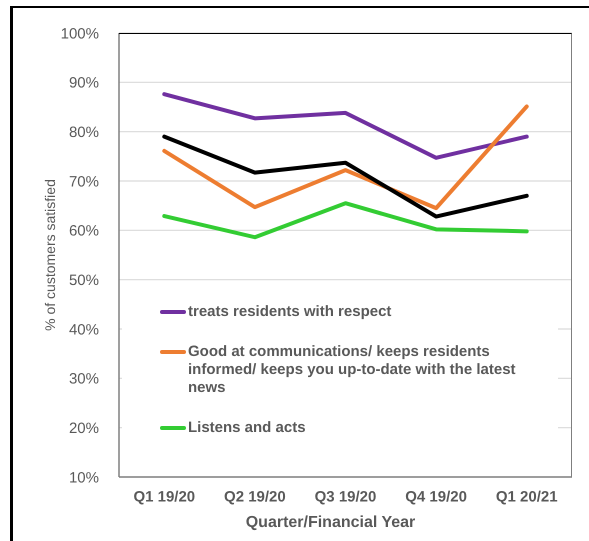  I want to click on y-tick-label: 60%, so click(83, 231).